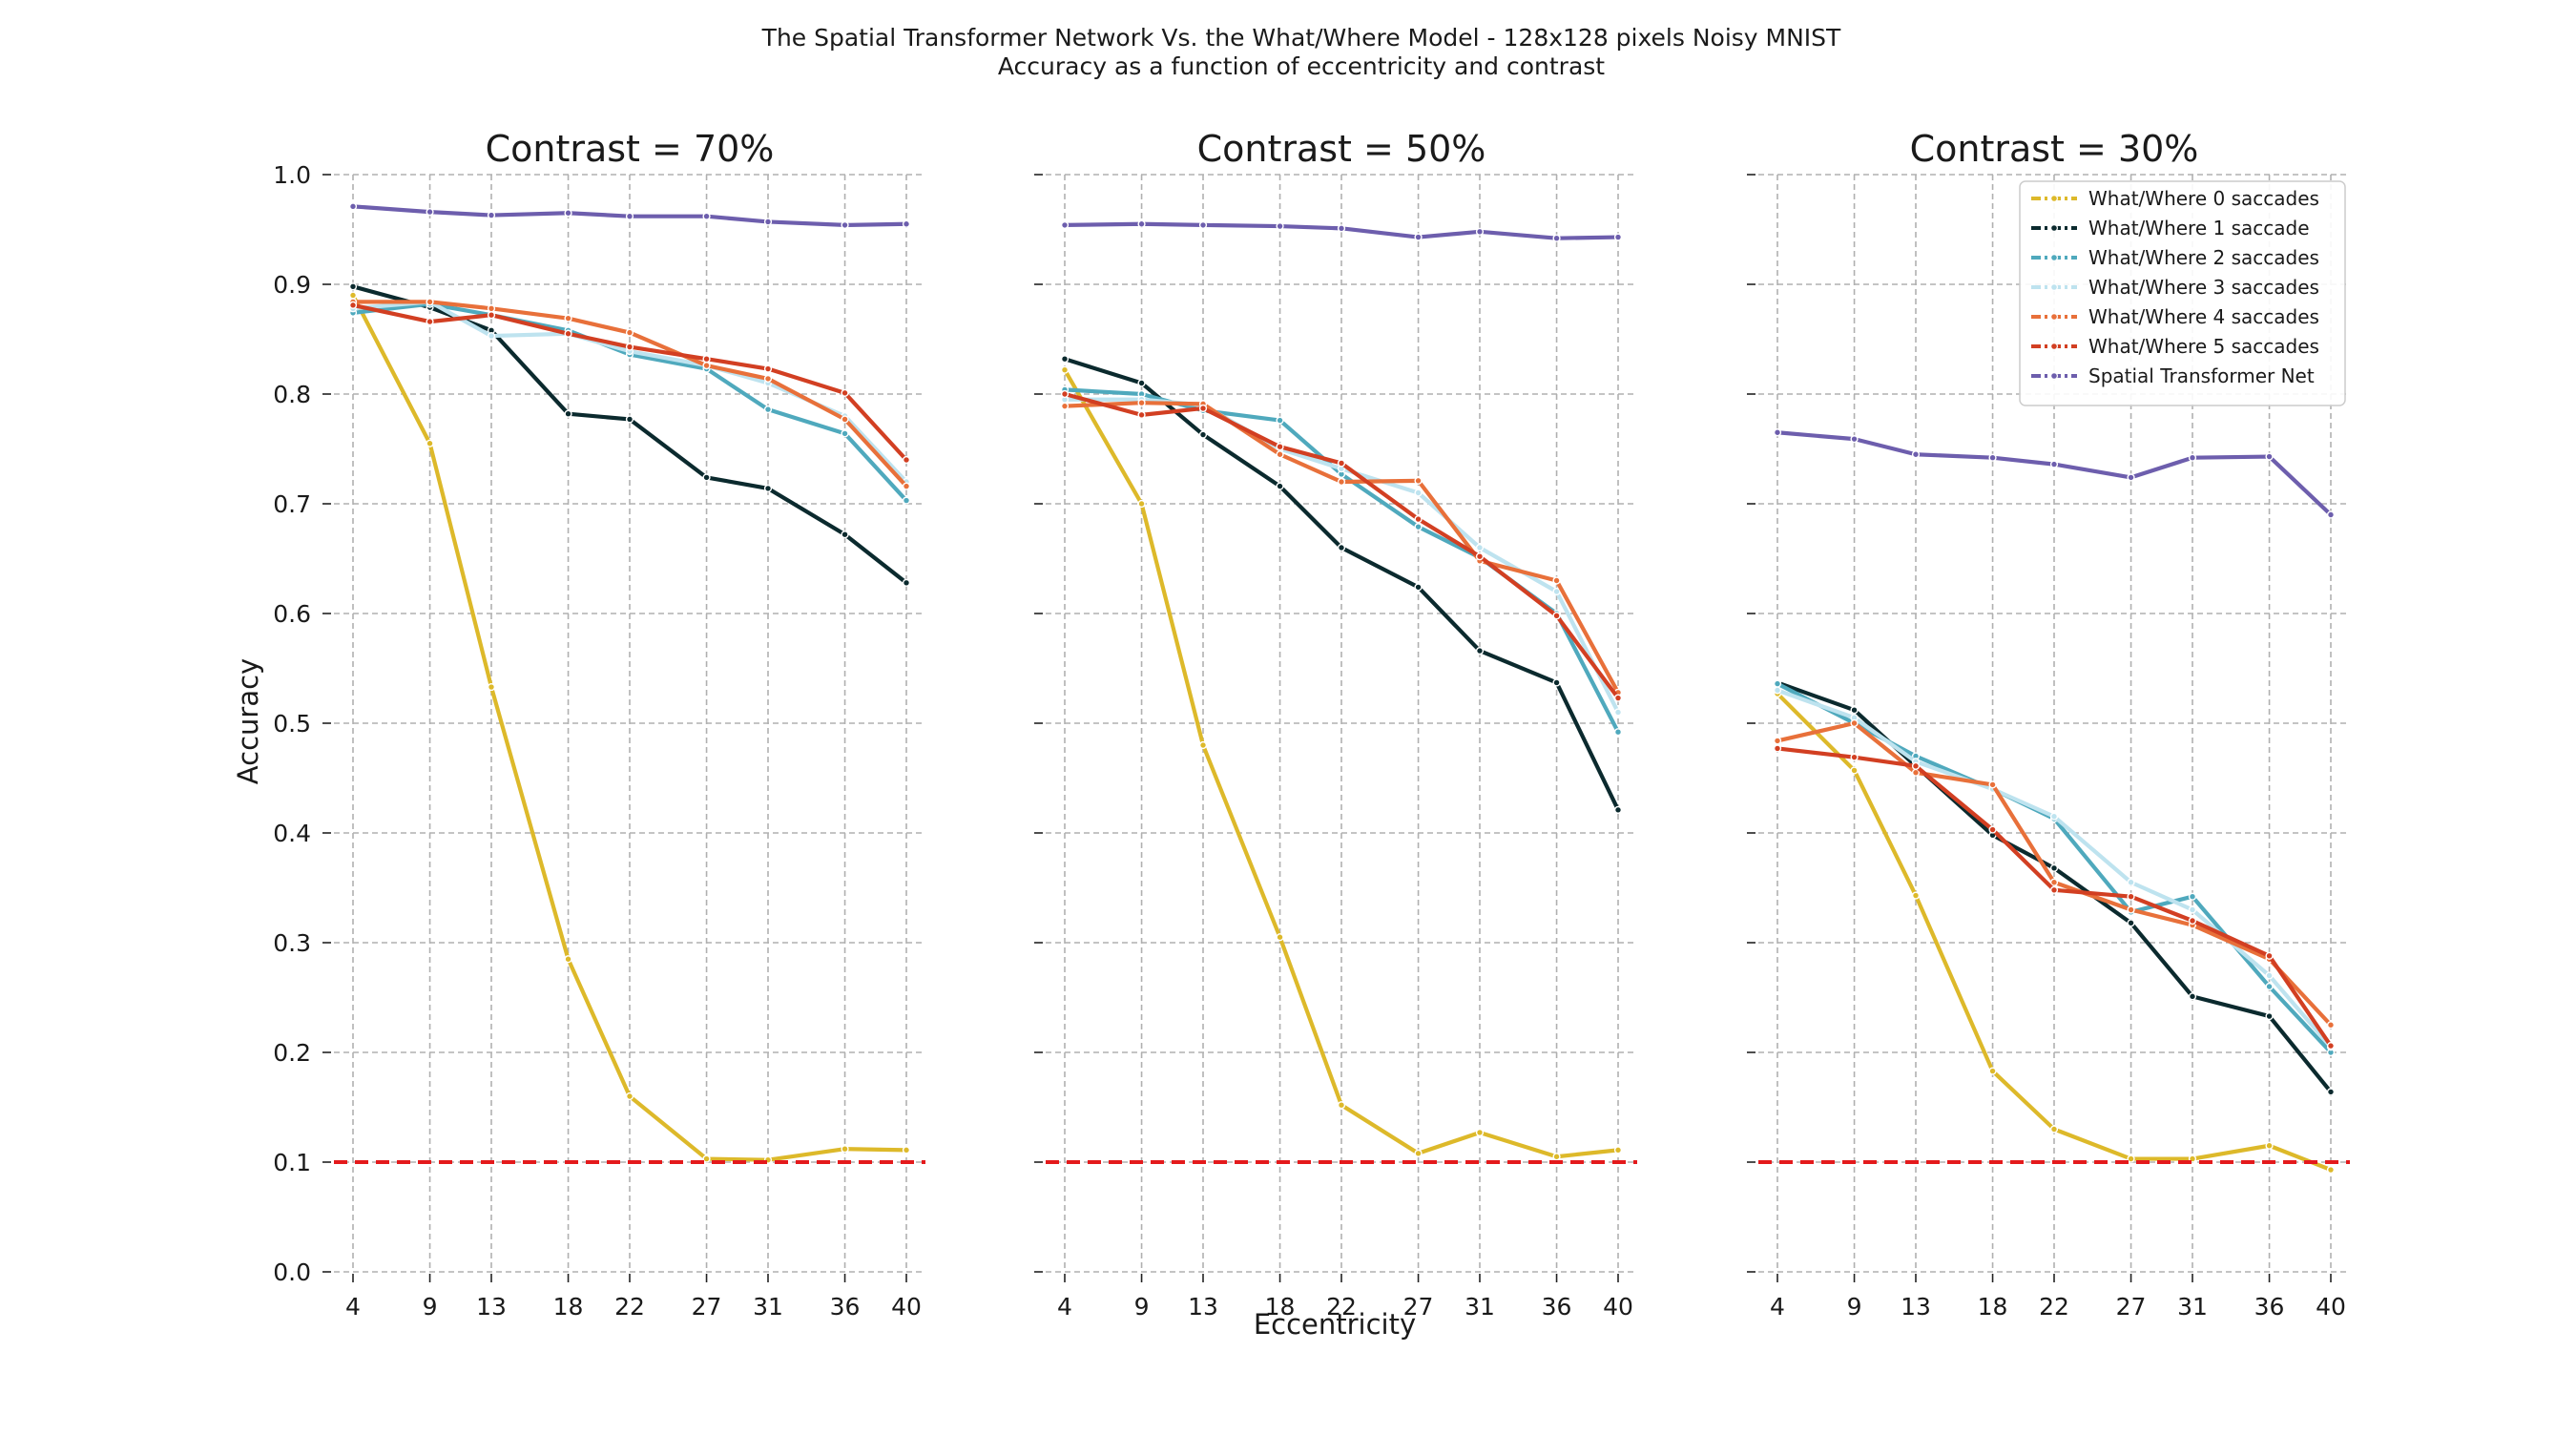  What do you see at coordinates (353, 1307) in the screenshot?
I see `x-tick-label: 4` at bounding box center [353, 1307].